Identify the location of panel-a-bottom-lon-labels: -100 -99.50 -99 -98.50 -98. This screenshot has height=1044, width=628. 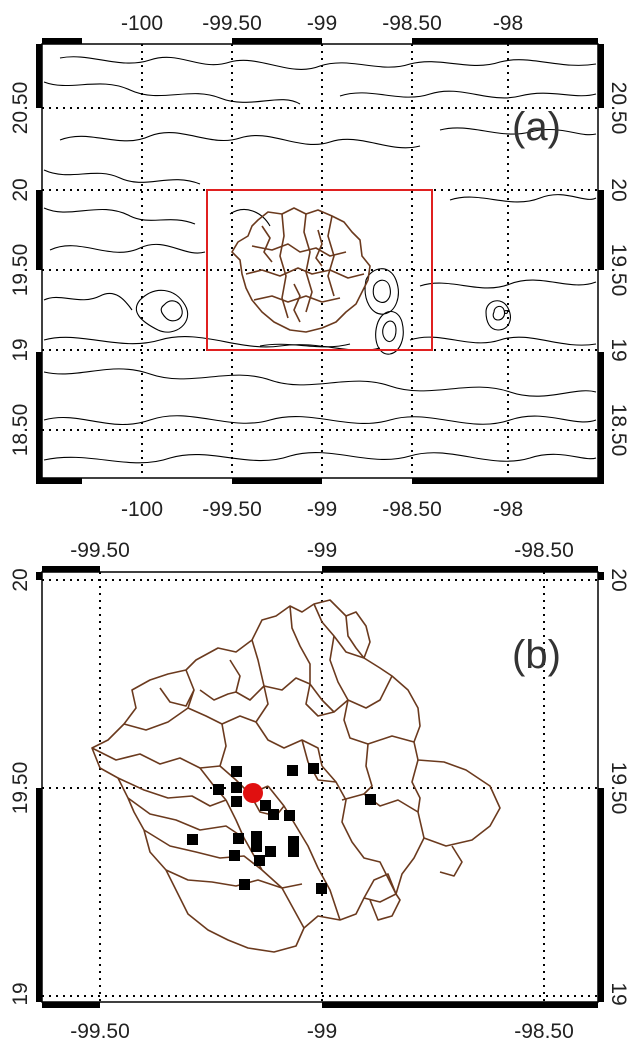
(322, 509).